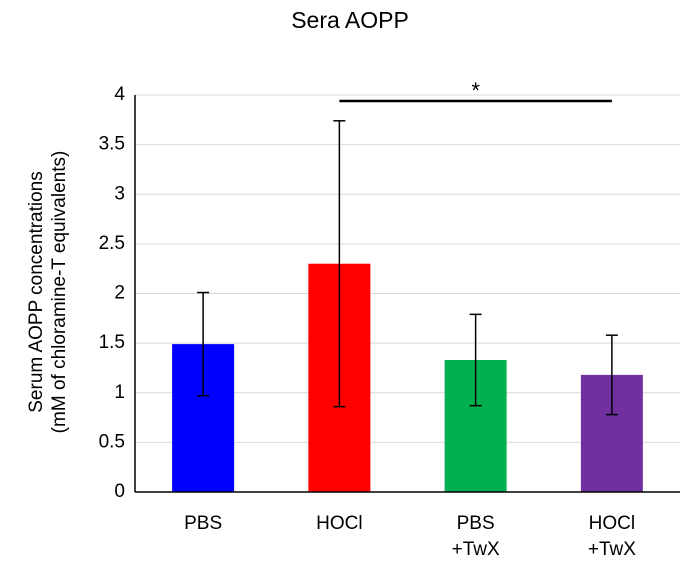  I want to click on y-axis-title-line: Serum AOPP concentrations, so click(36, 292).